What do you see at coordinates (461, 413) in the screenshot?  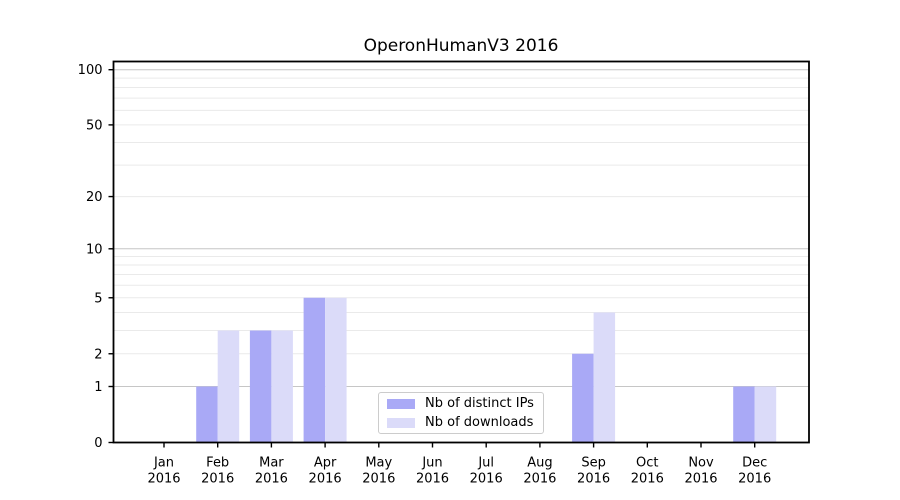 I see `legend: Nb of distinct IPs Nb of downloads` at bounding box center [461, 413].